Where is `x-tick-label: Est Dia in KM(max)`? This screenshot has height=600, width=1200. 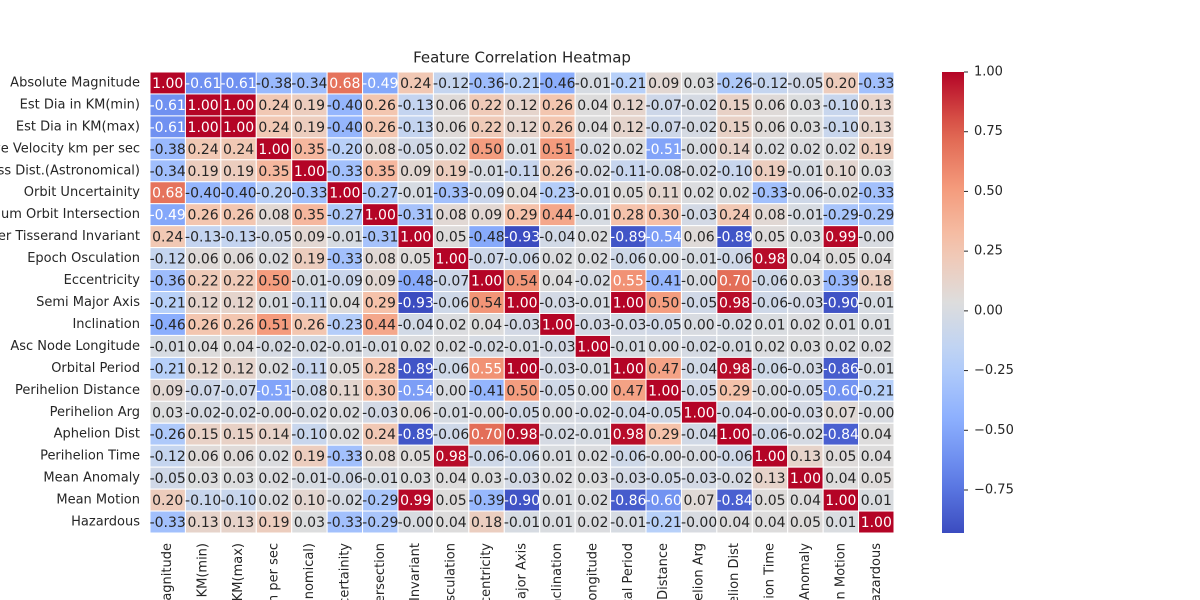 x-tick-label: Est Dia in KM(max) is located at coordinates (238, 571).